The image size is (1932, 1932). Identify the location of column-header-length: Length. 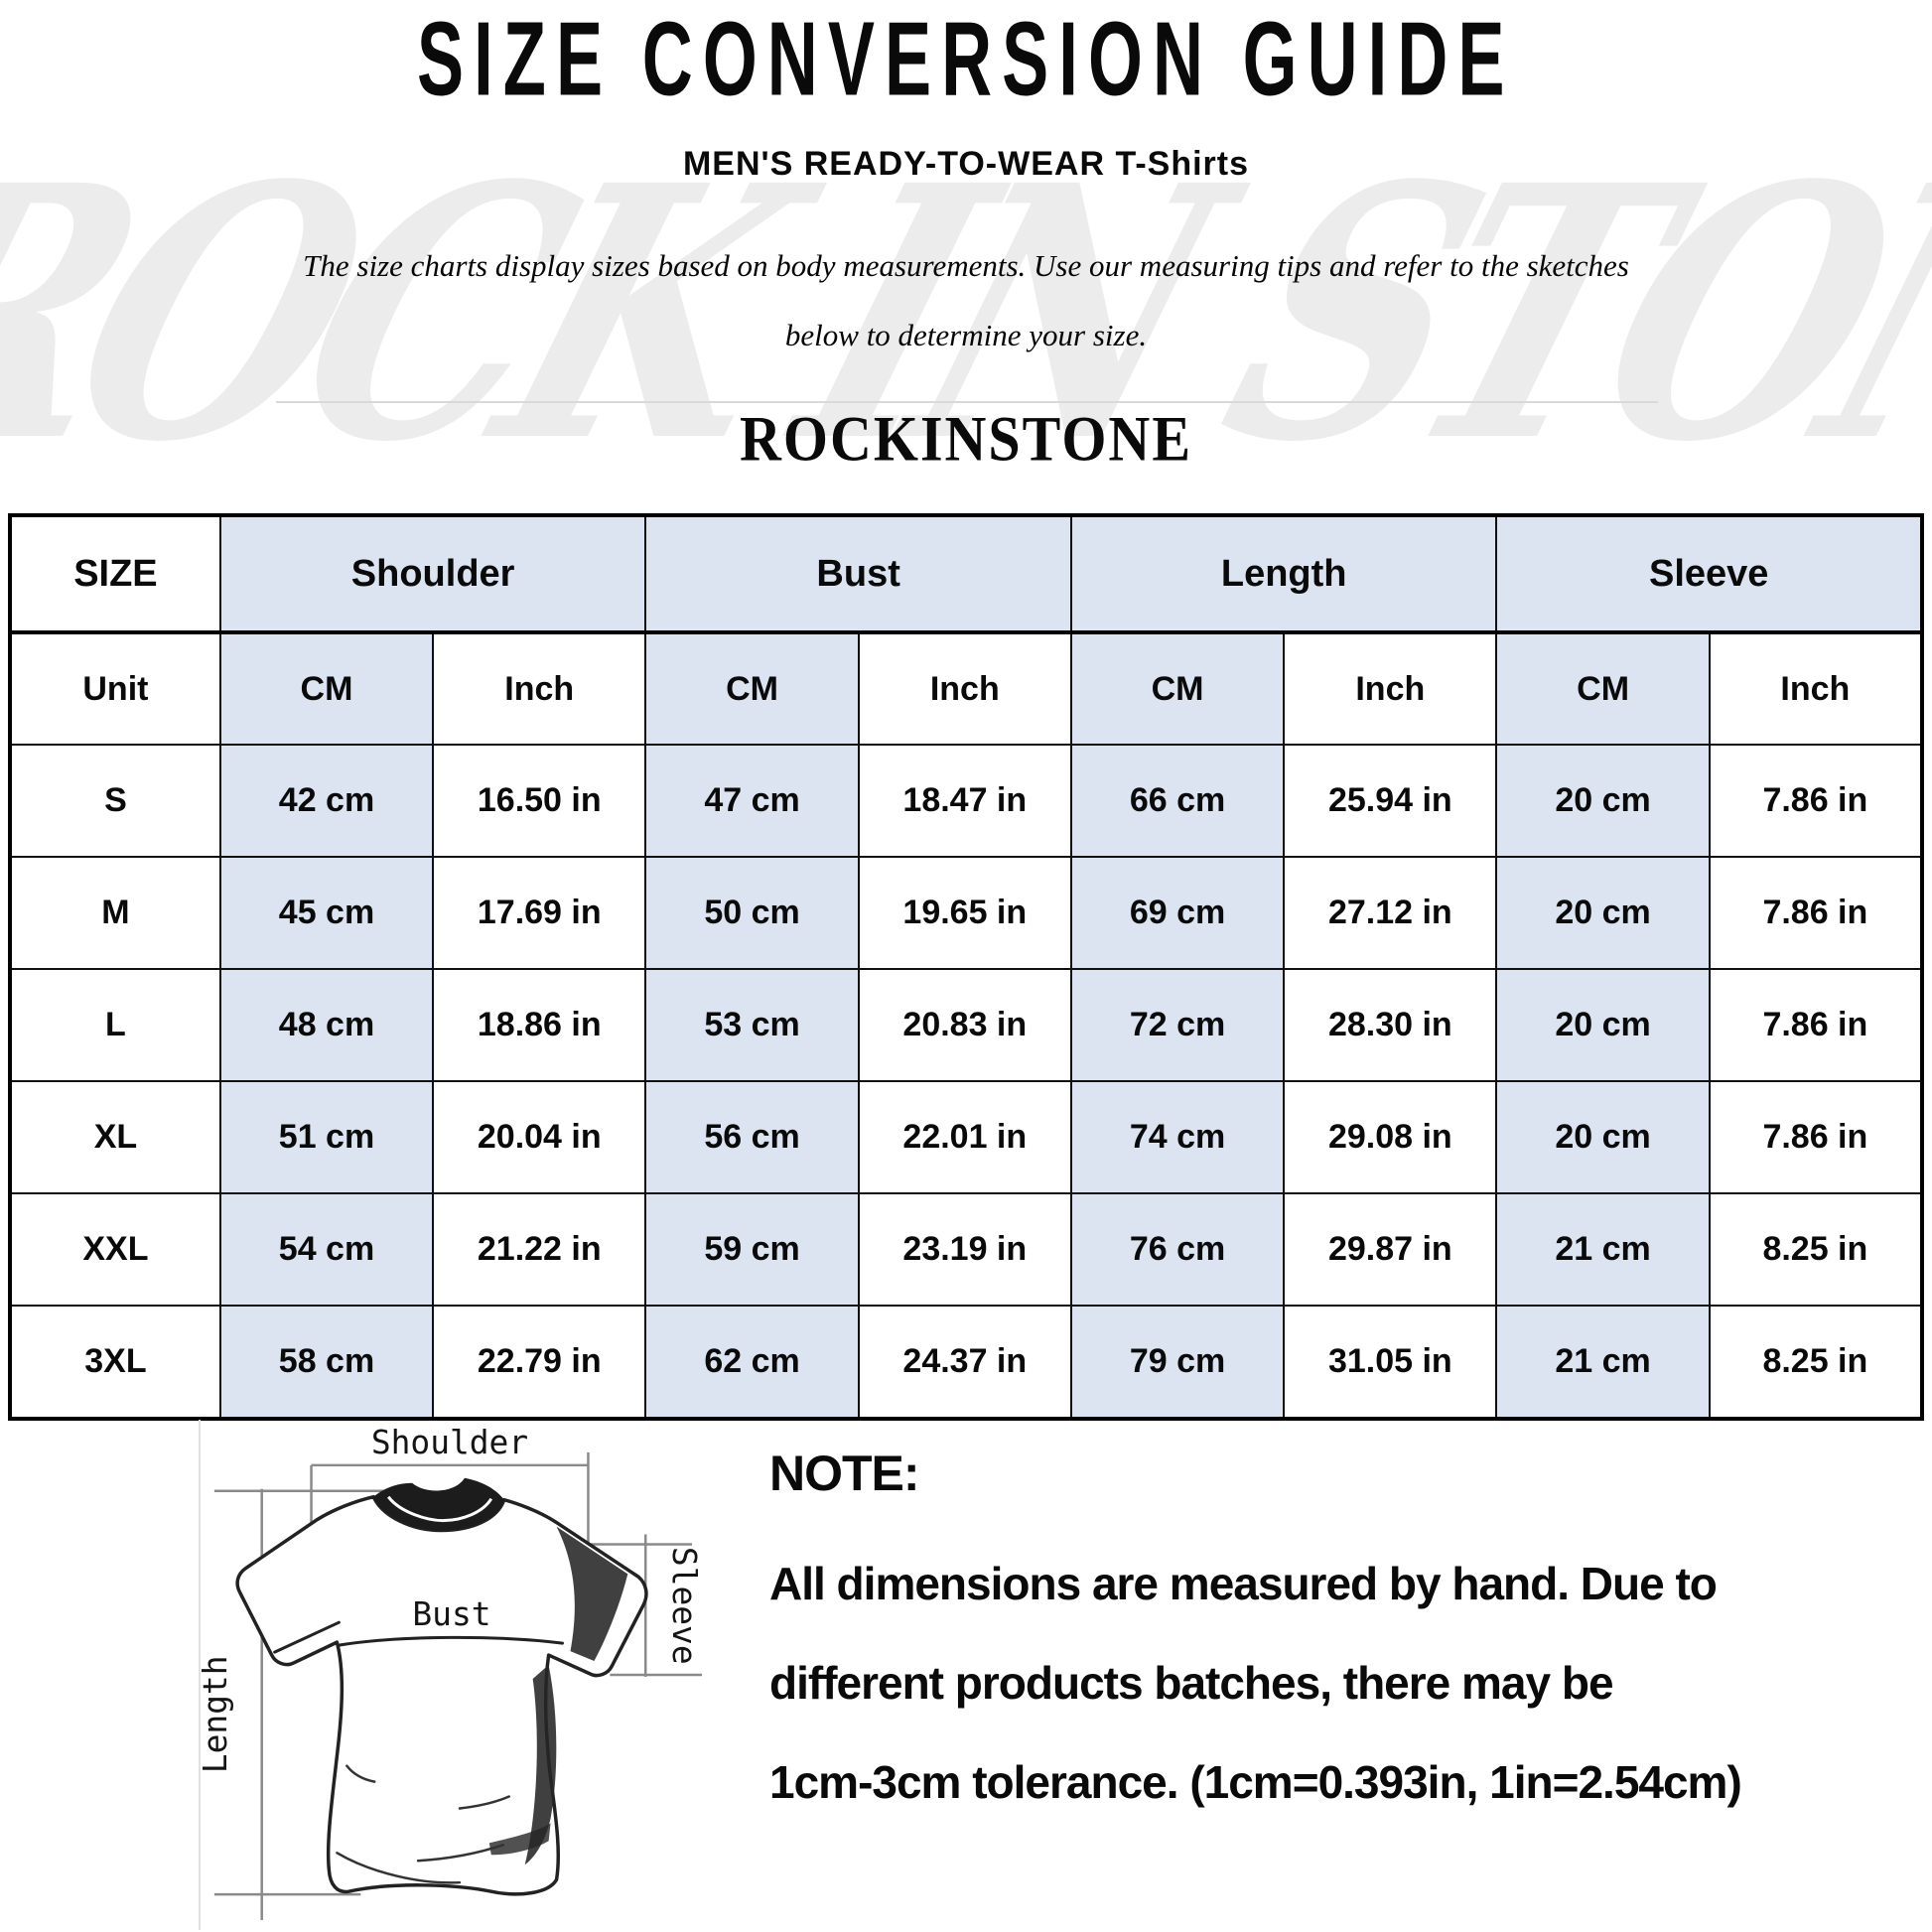
(1284, 574).